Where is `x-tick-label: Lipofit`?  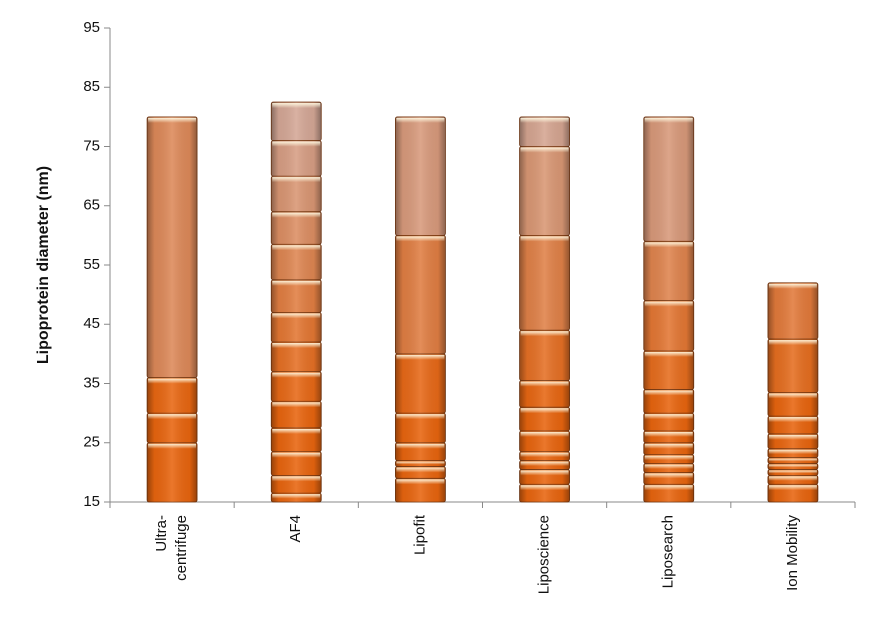
x-tick-label: Lipofit is located at coordinates (419, 534).